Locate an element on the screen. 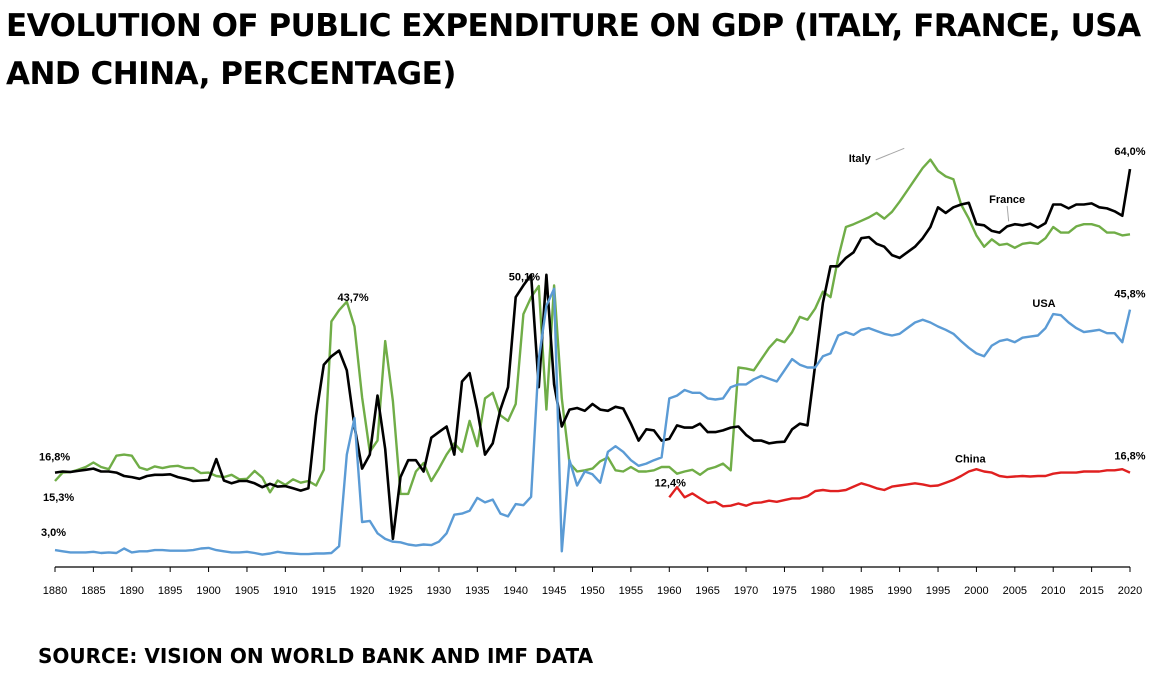 This screenshot has height=675, width=1155. data-label-china-2020: 16,8% is located at coordinates (1129, 457).